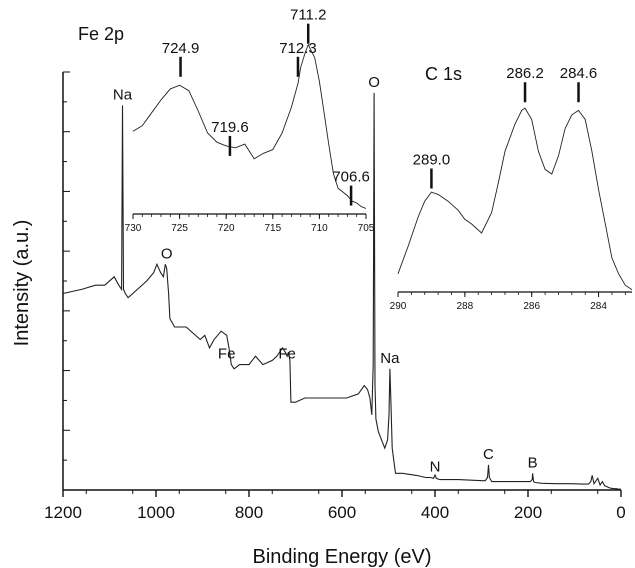 The height and width of the screenshot is (568, 635). Describe the element at coordinates (63, 512) in the screenshot. I see `main-x-tick-label: 1200` at that location.